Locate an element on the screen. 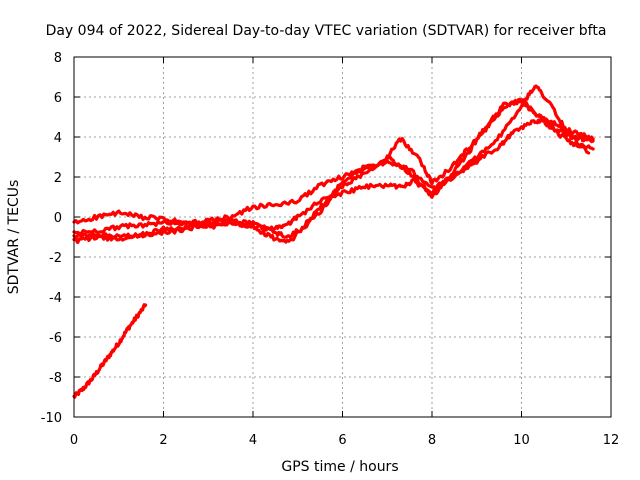 The height and width of the screenshot is (480, 640). x-tick-label: 2 is located at coordinates (163, 440).